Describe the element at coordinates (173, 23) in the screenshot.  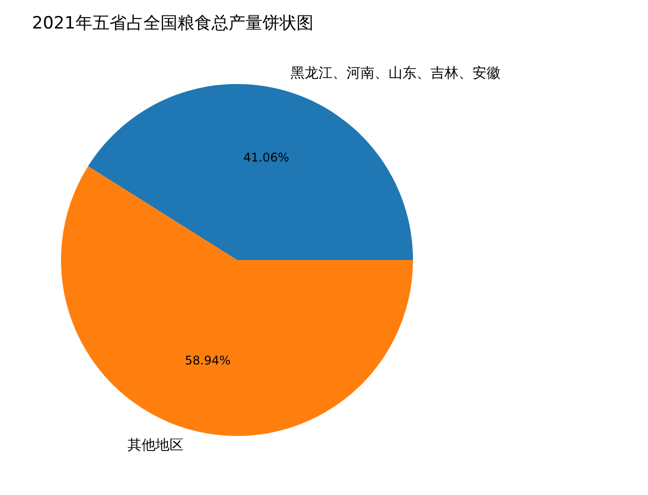
I see `chart-title: 2021年五省占全国粮食总产量饼状图` at that location.